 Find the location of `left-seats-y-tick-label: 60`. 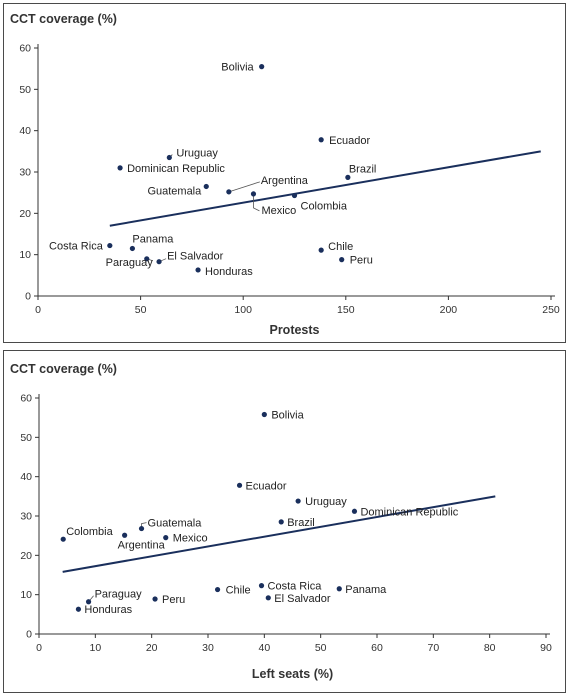

left-seats-y-tick-label: 60 is located at coordinates (26, 399).